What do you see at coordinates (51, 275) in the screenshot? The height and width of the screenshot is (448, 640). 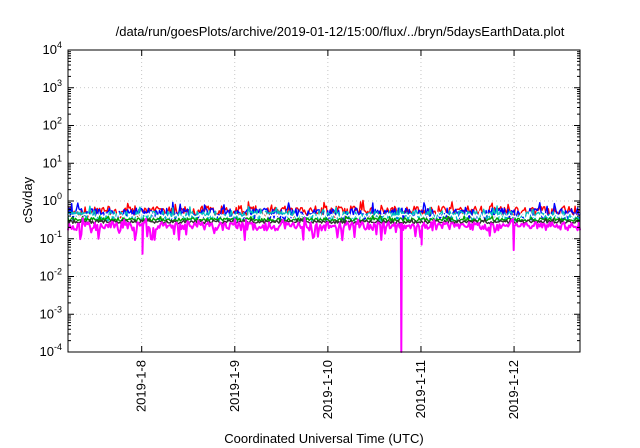 I see `y-tick-label: 10⁻²` at bounding box center [51, 275].